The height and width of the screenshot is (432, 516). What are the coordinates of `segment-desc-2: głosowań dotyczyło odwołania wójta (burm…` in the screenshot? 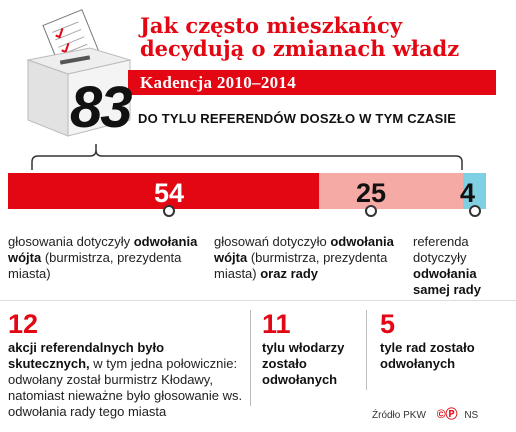 It's located at (304, 257).